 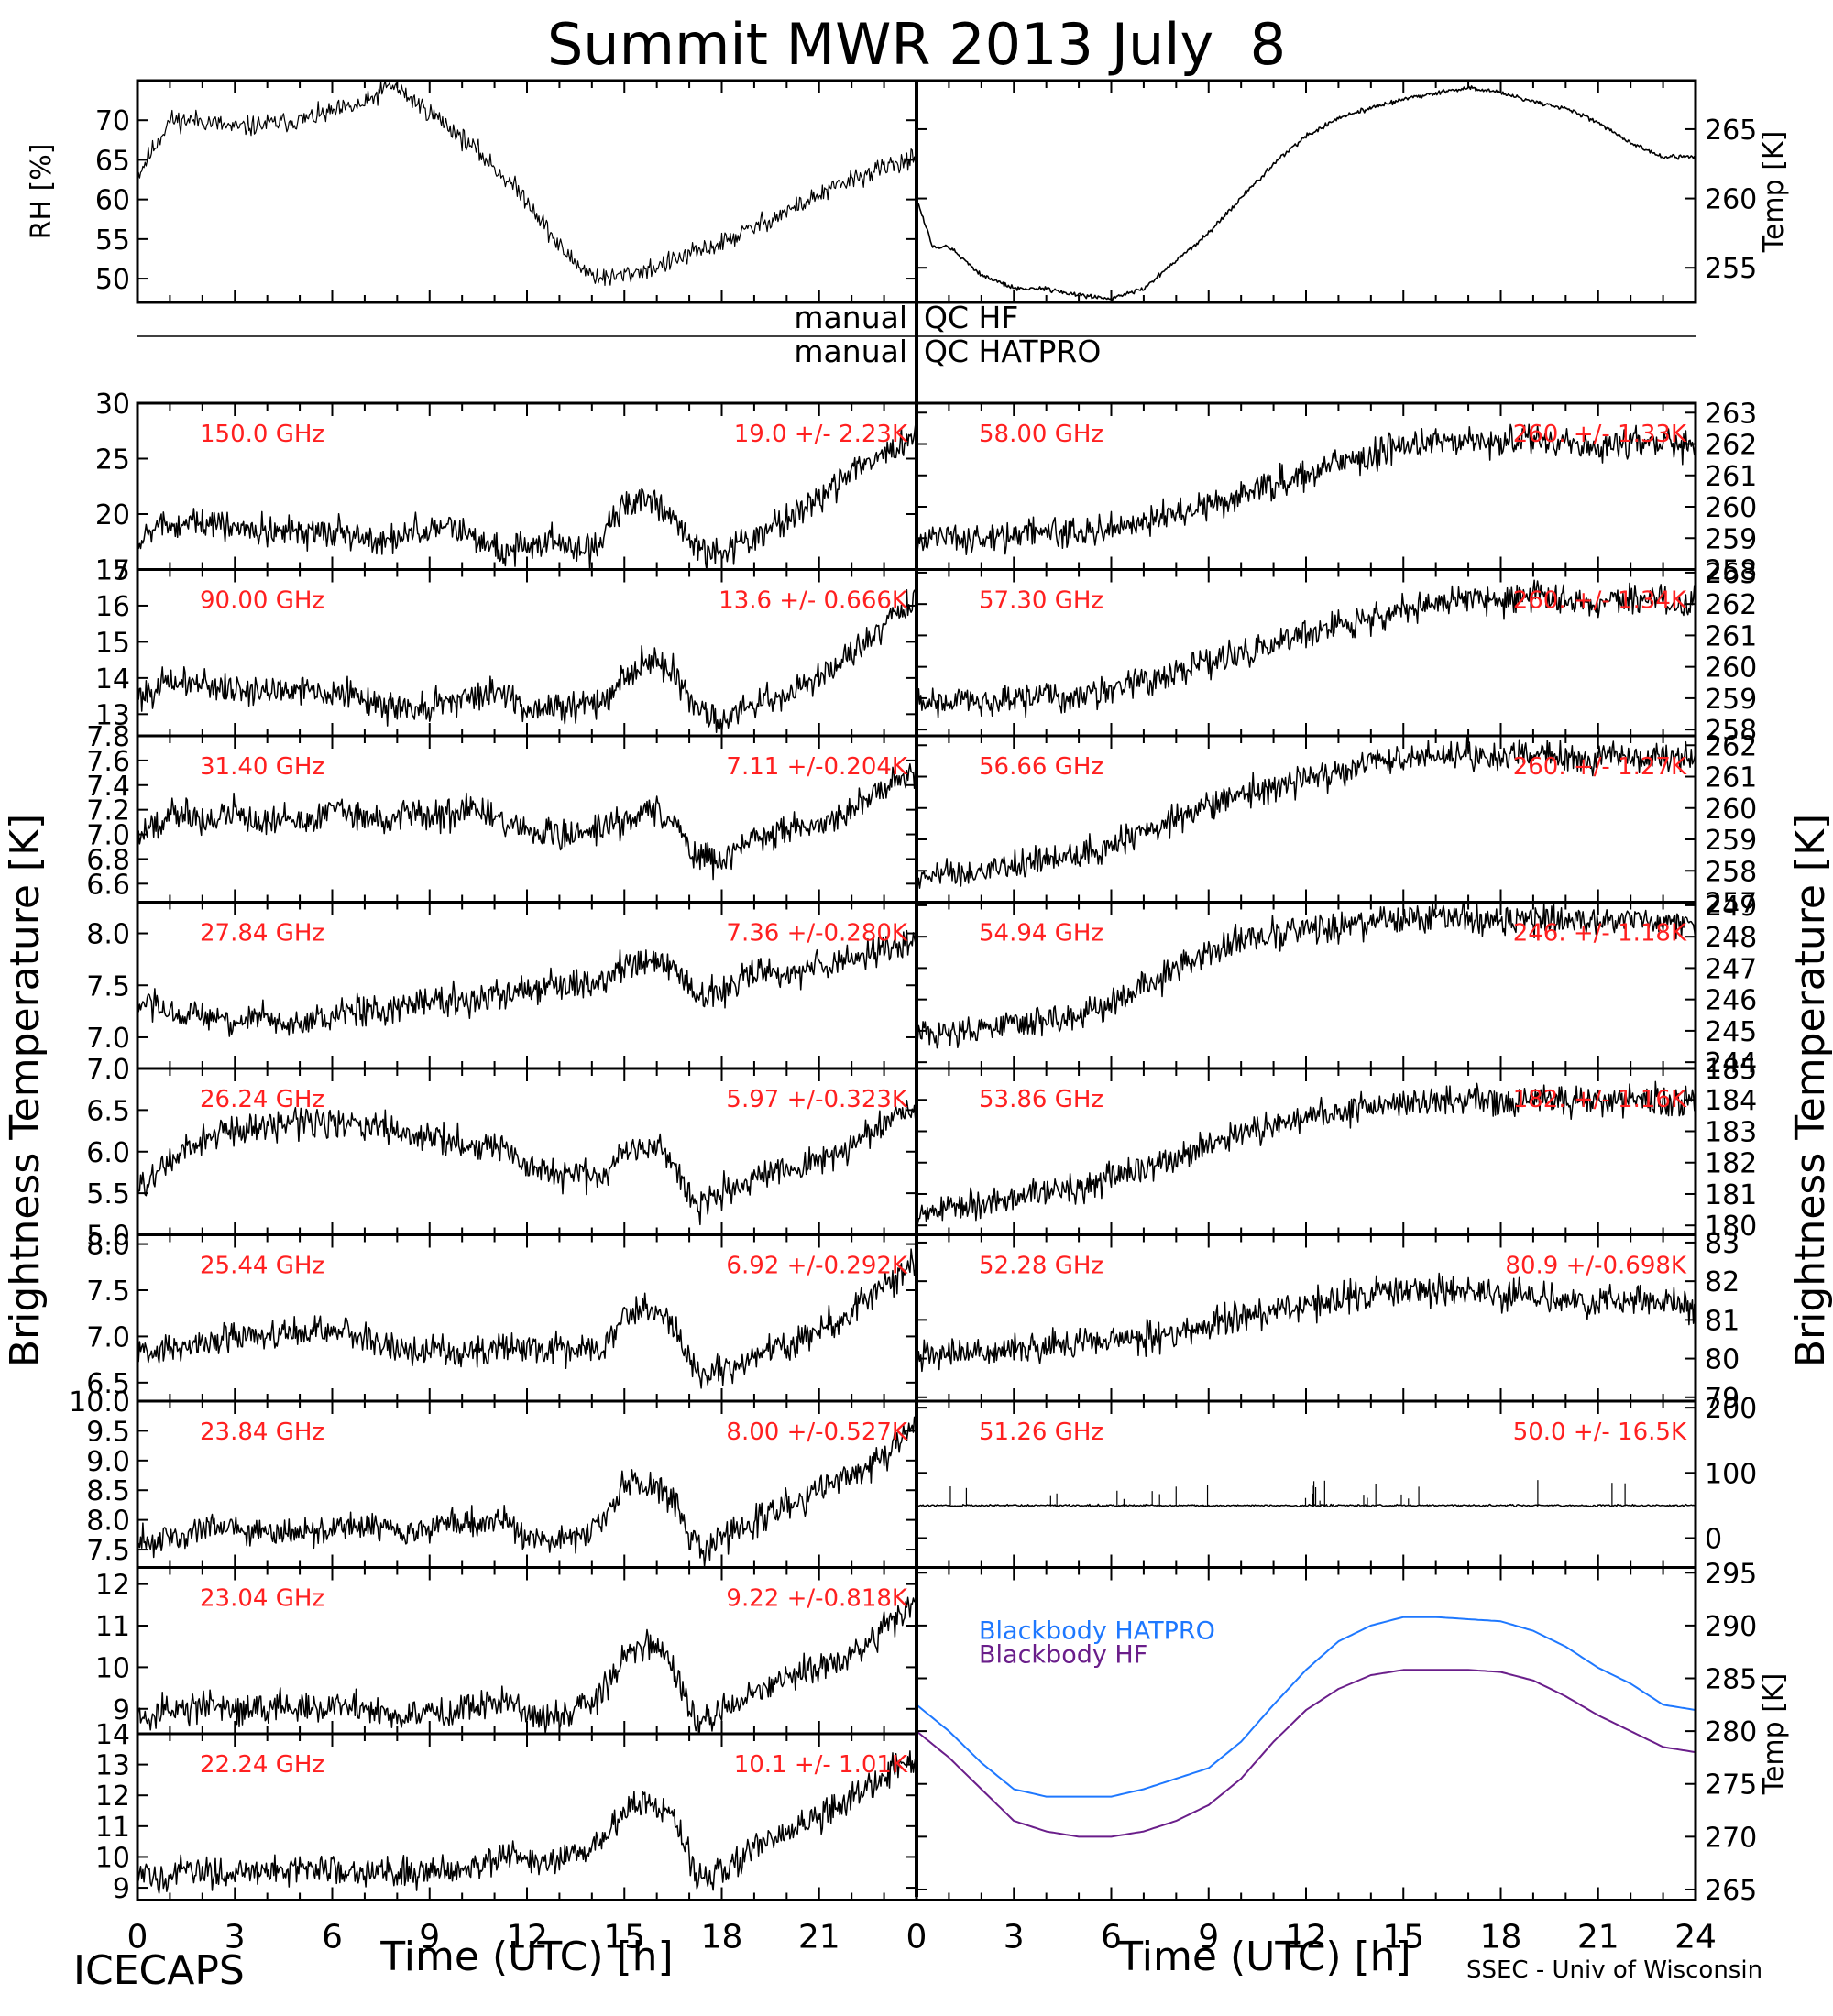 What do you see at coordinates (526, 661) in the screenshot?
I see `data-ch2` at bounding box center [526, 661].